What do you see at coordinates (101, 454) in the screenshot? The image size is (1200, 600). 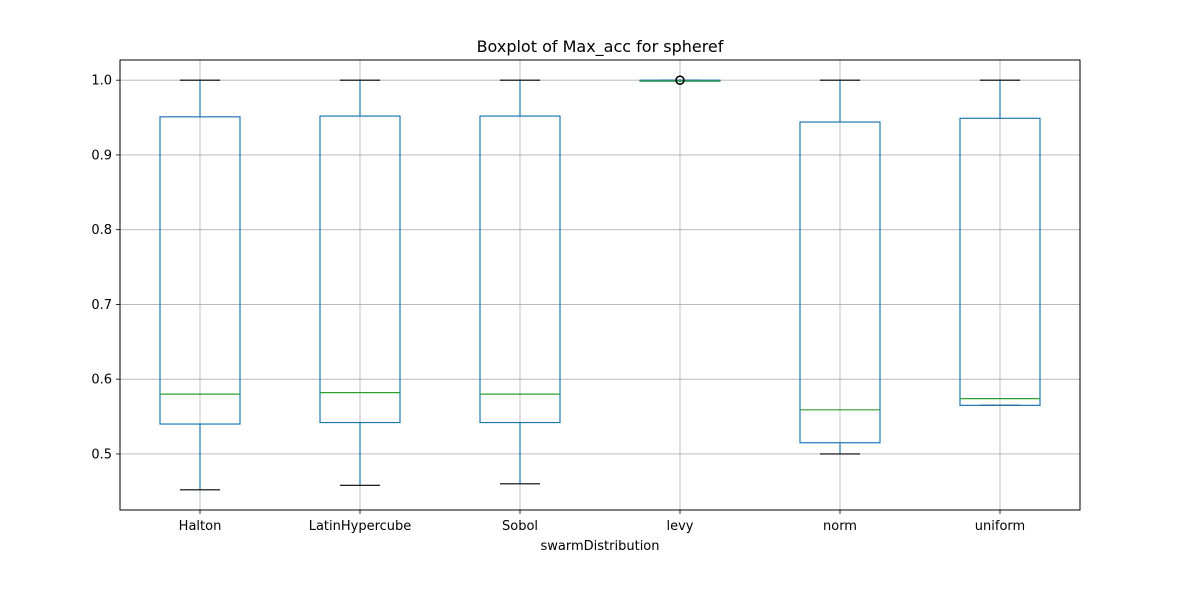 I see `y-tick-label: 0.5` at bounding box center [101, 454].